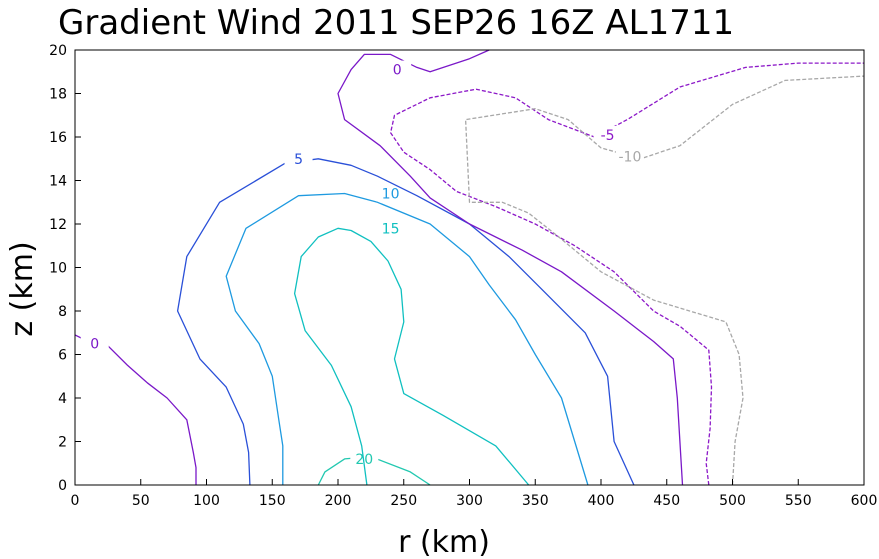 The height and width of the screenshot is (559, 879). I want to click on y-axis-label: z (km), so click(22, 288).